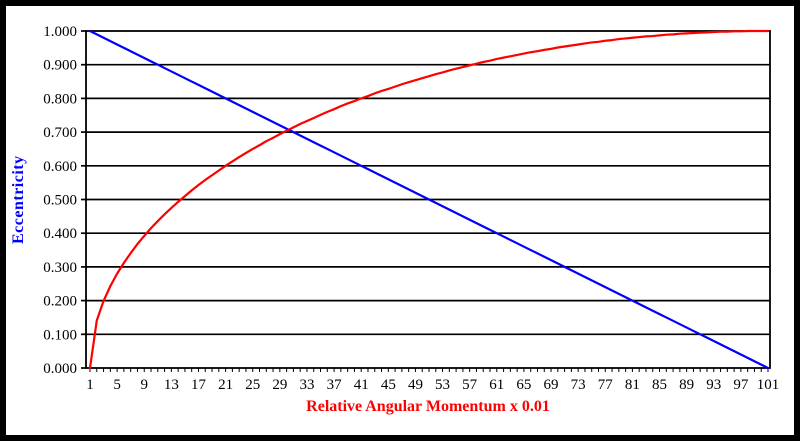  I want to click on y-tick-label: 0.500, so click(60, 201).